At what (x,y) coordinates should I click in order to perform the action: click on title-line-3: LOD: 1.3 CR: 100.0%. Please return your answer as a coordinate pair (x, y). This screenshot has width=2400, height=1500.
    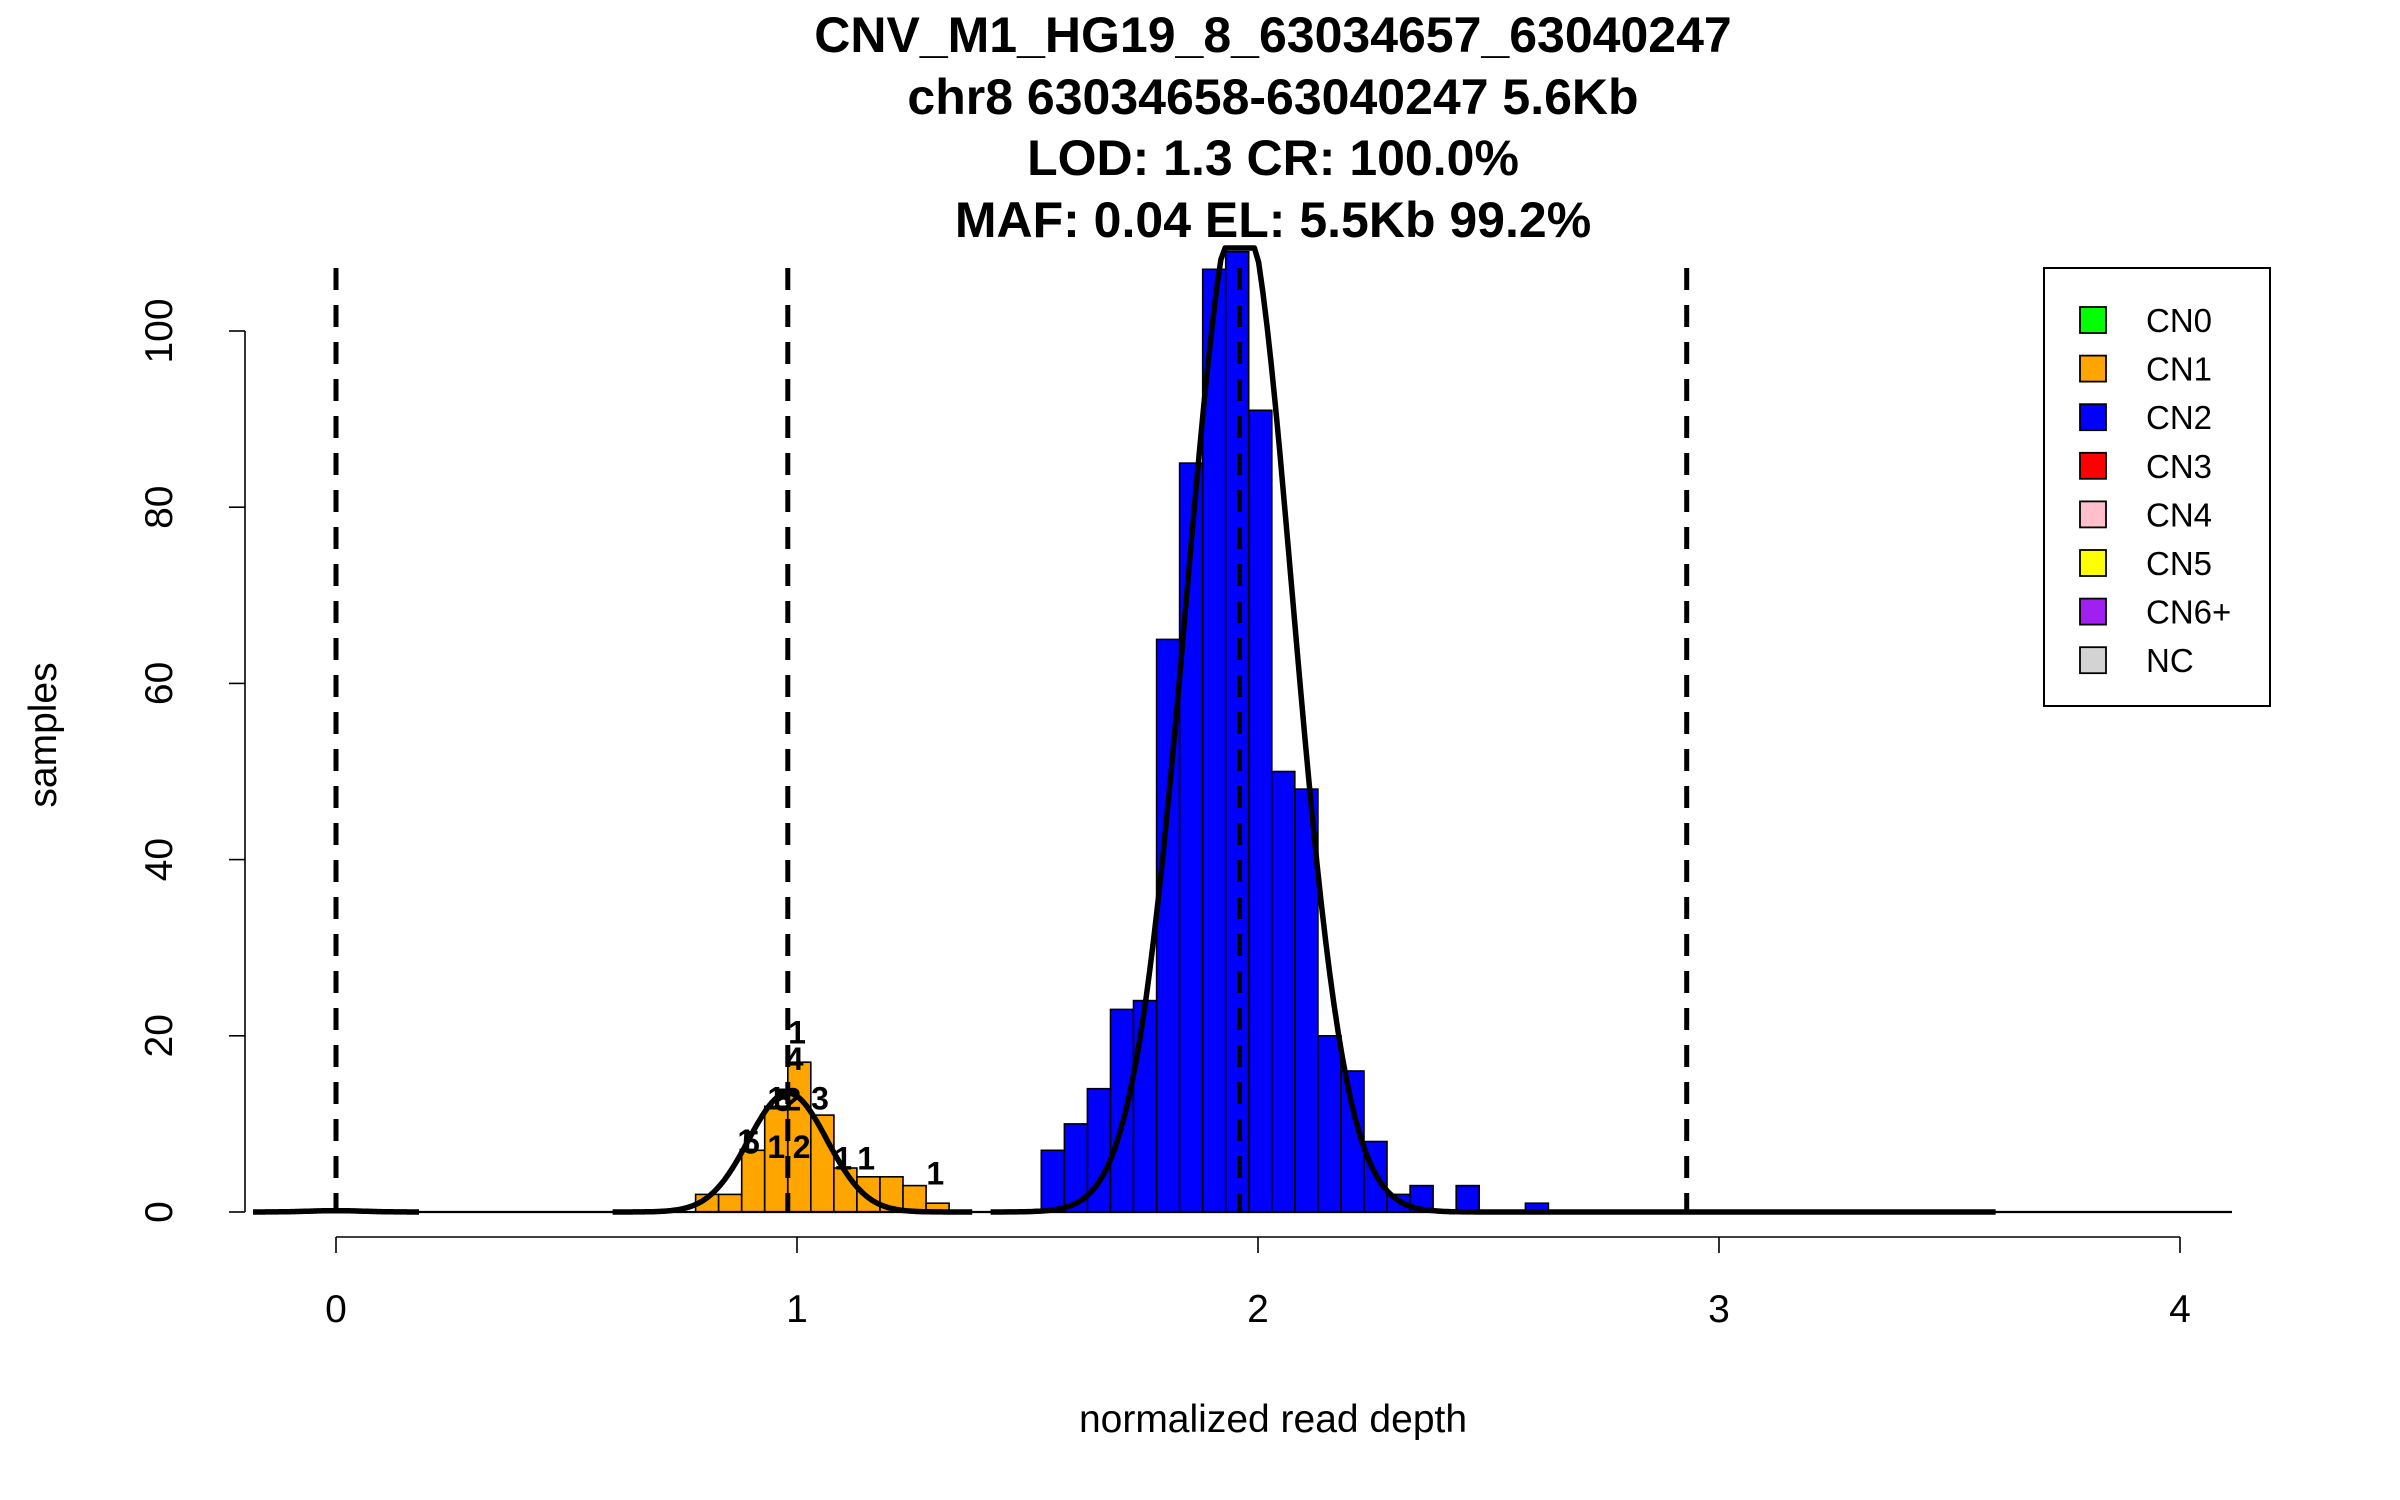
    Looking at the image, I should click on (1273, 158).